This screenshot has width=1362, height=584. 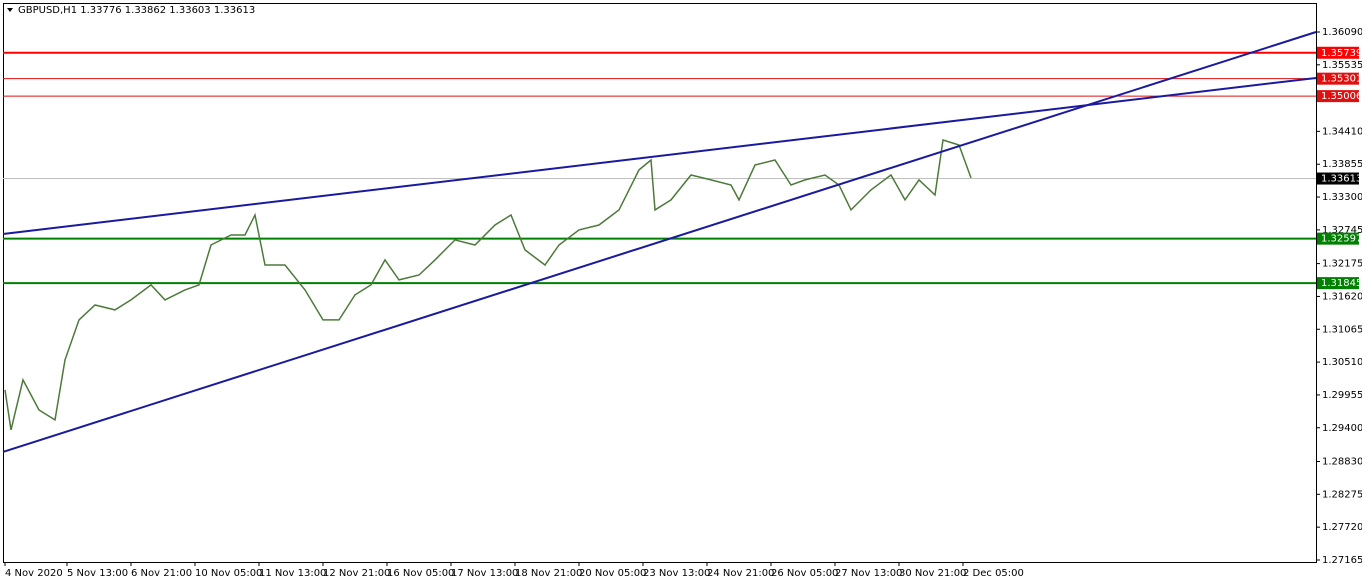 What do you see at coordinates (804, 573) in the screenshot?
I see `x-tick-label: 26 Nov 05:00` at bounding box center [804, 573].